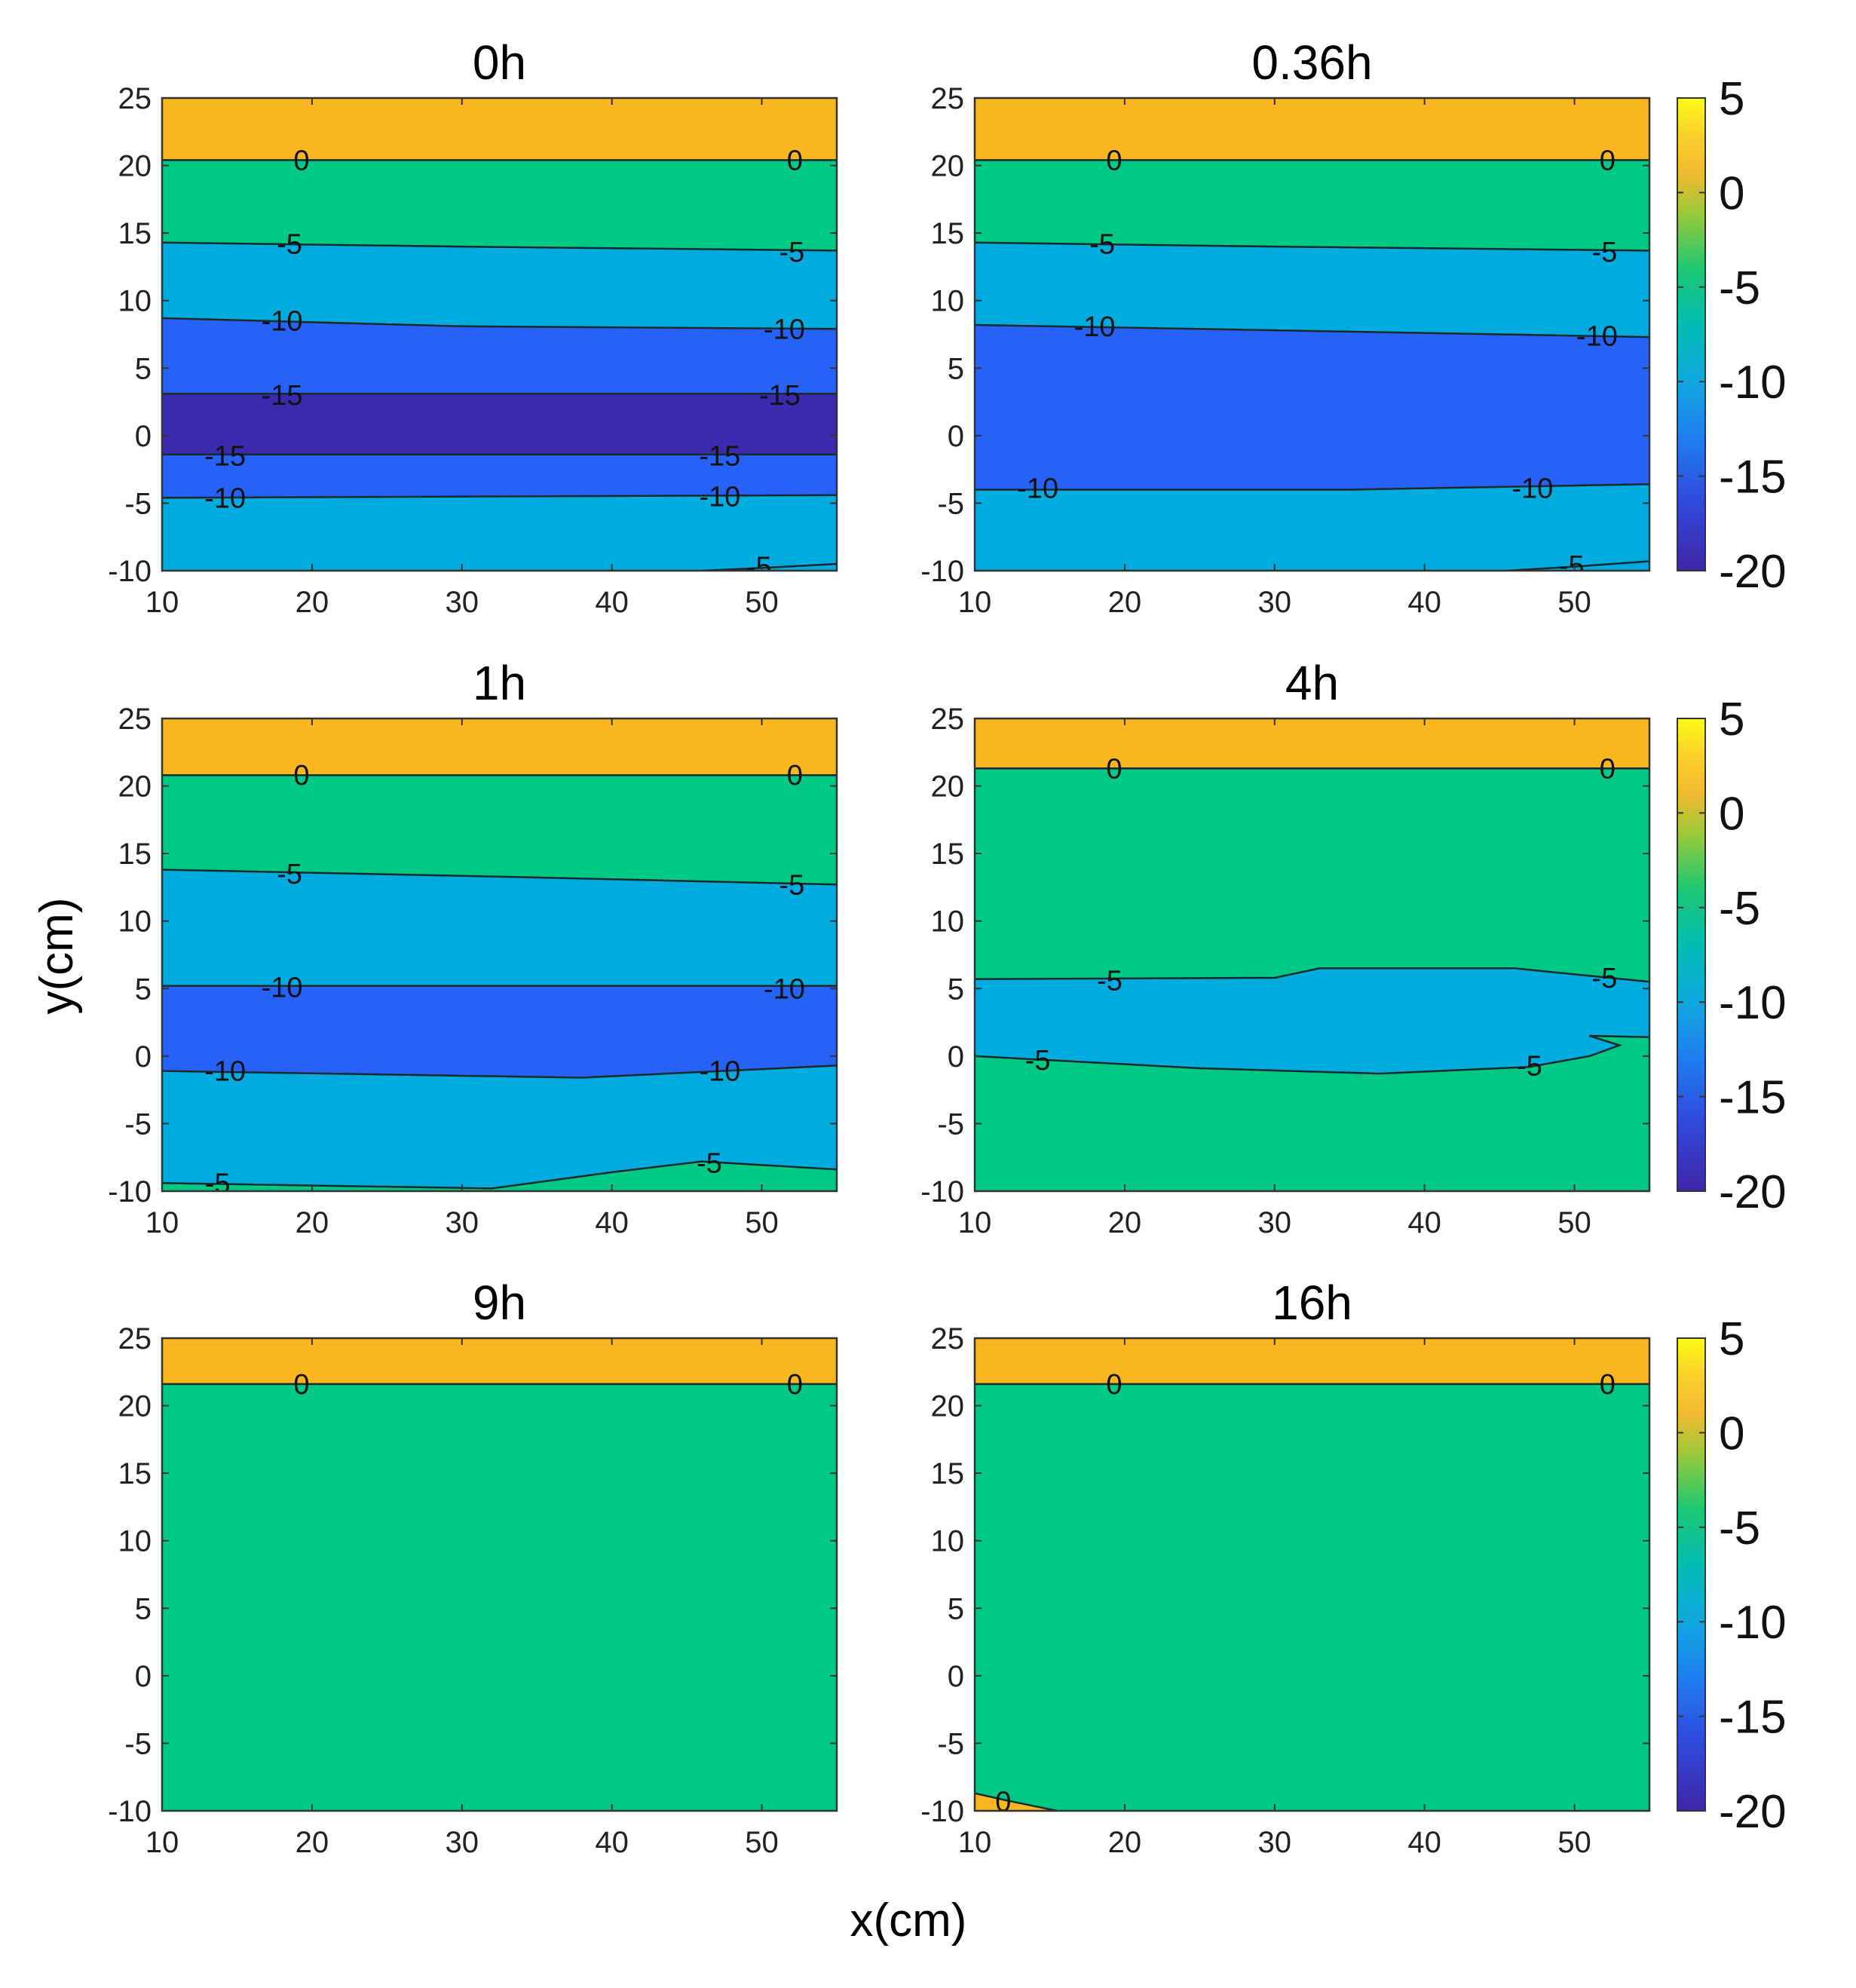 This screenshot has height=1988, width=1856. I want to click on contour-region, so click(1312, 1021).